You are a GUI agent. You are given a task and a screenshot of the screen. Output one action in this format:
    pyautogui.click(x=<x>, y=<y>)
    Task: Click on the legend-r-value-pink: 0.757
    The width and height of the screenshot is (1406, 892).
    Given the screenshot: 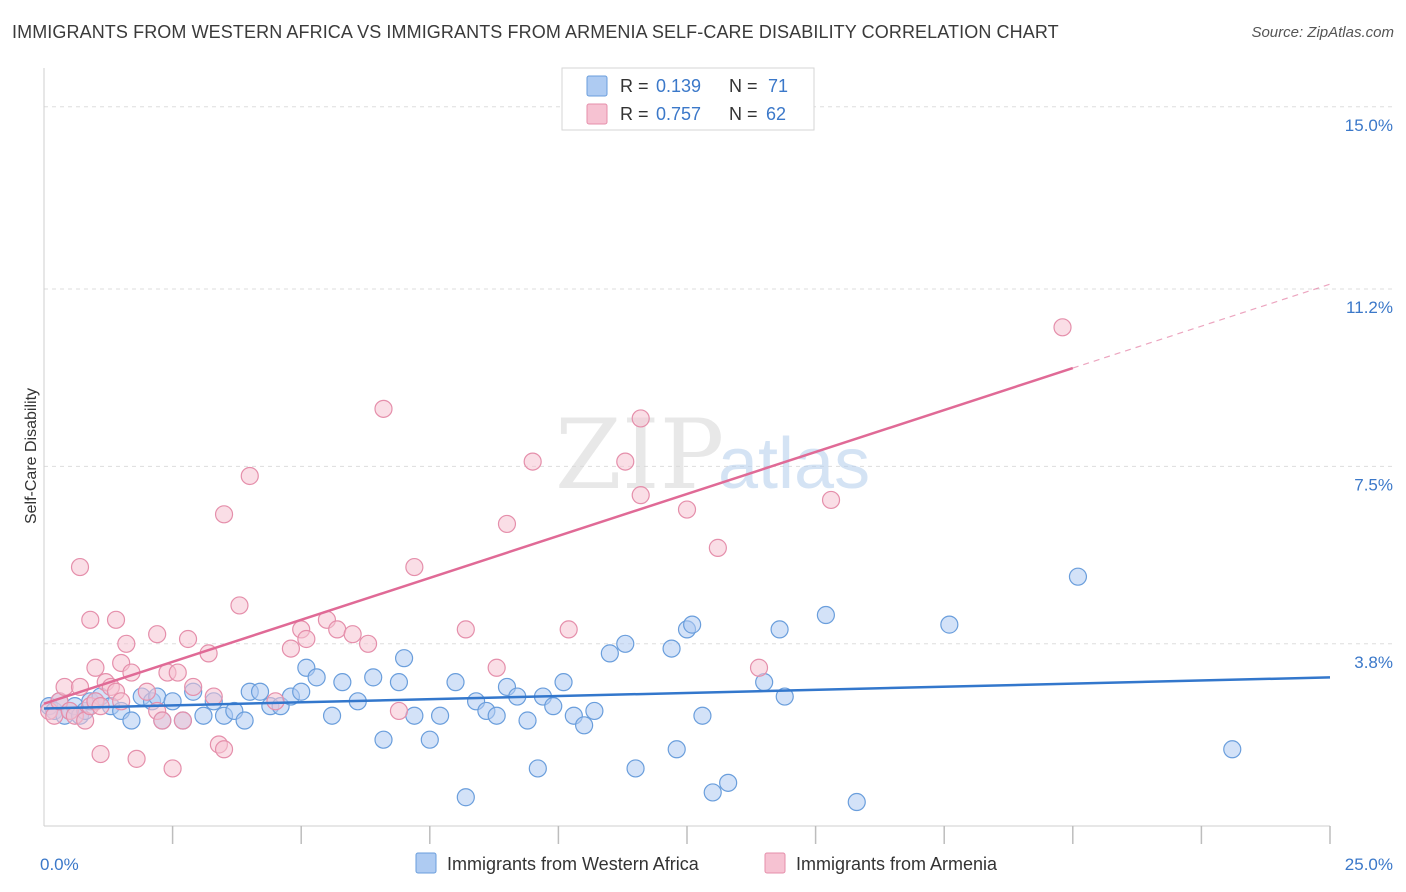 What is the action you would take?
    pyautogui.click(x=678, y=114)
    